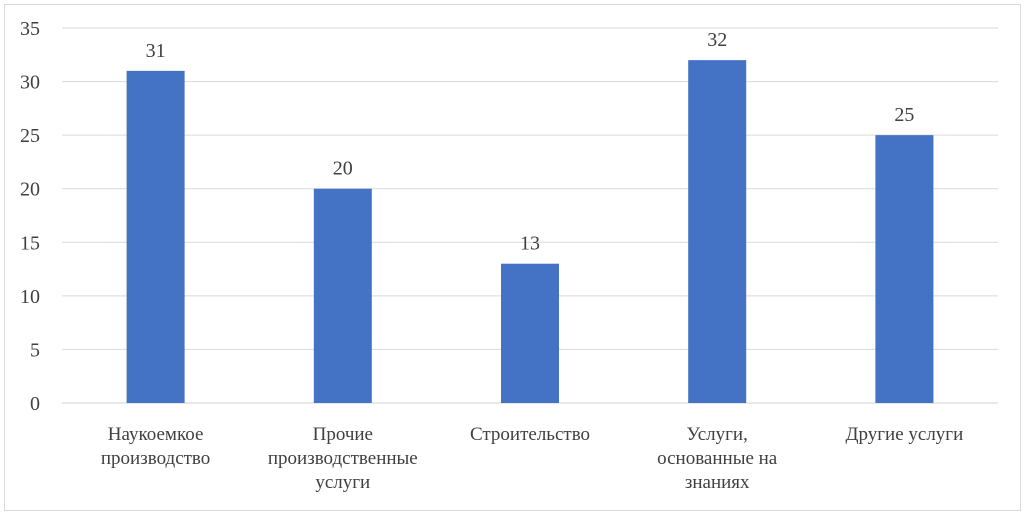  What do you see at coordinates (155, 458) in the screenshot?
I see `x-category-label: производство` at bounding box center [155, 458].